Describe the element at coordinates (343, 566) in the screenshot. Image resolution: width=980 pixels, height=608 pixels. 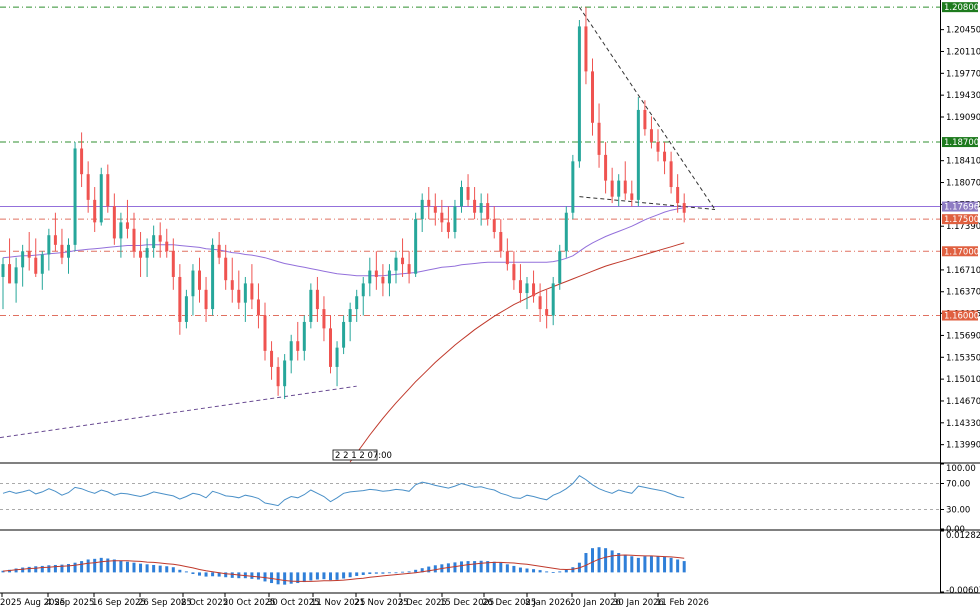
I see `macd-panel` at that location.